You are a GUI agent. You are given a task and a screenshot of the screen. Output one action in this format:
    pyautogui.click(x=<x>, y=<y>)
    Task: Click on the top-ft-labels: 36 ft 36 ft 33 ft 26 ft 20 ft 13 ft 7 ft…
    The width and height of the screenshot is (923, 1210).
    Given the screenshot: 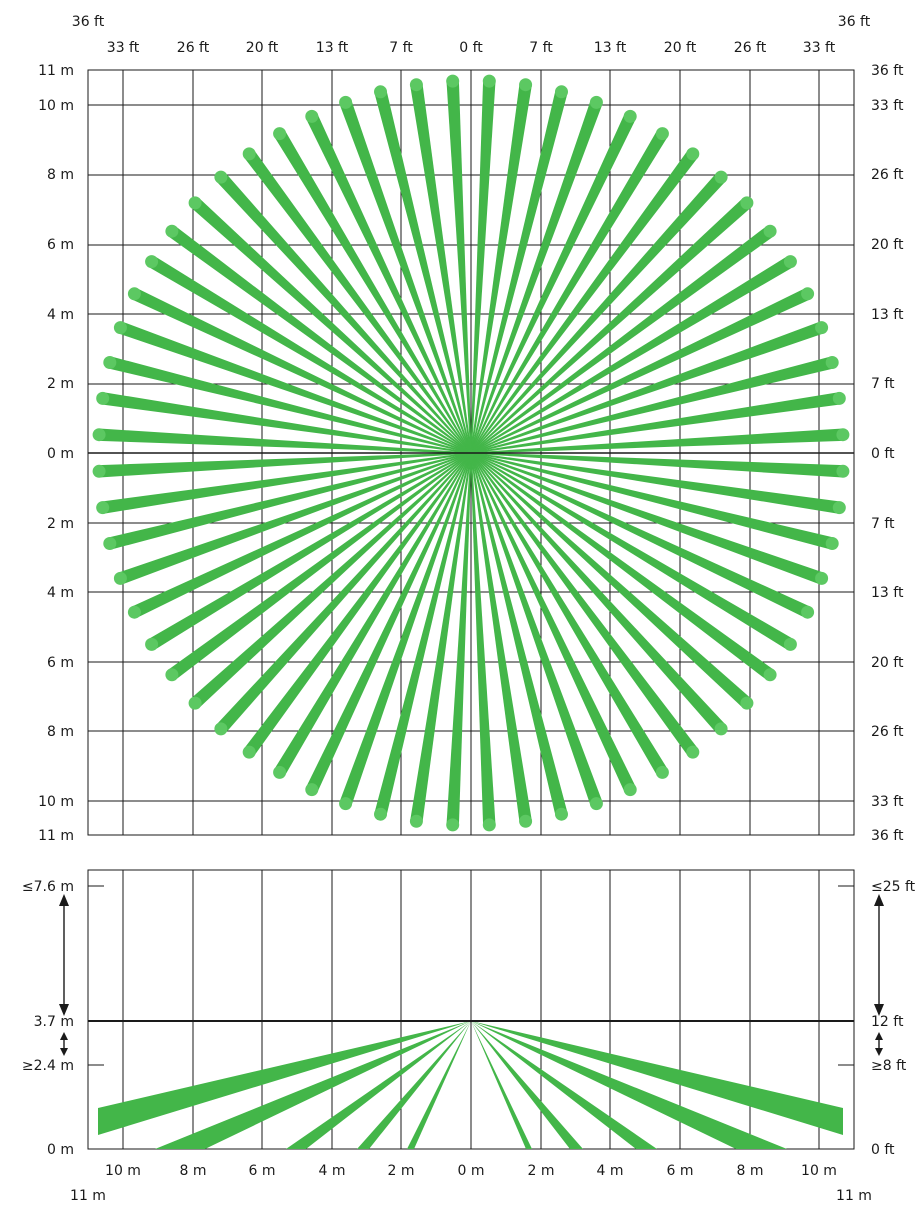 What is the action you would take?
    pyautogui.click(x=471, y=35)
    